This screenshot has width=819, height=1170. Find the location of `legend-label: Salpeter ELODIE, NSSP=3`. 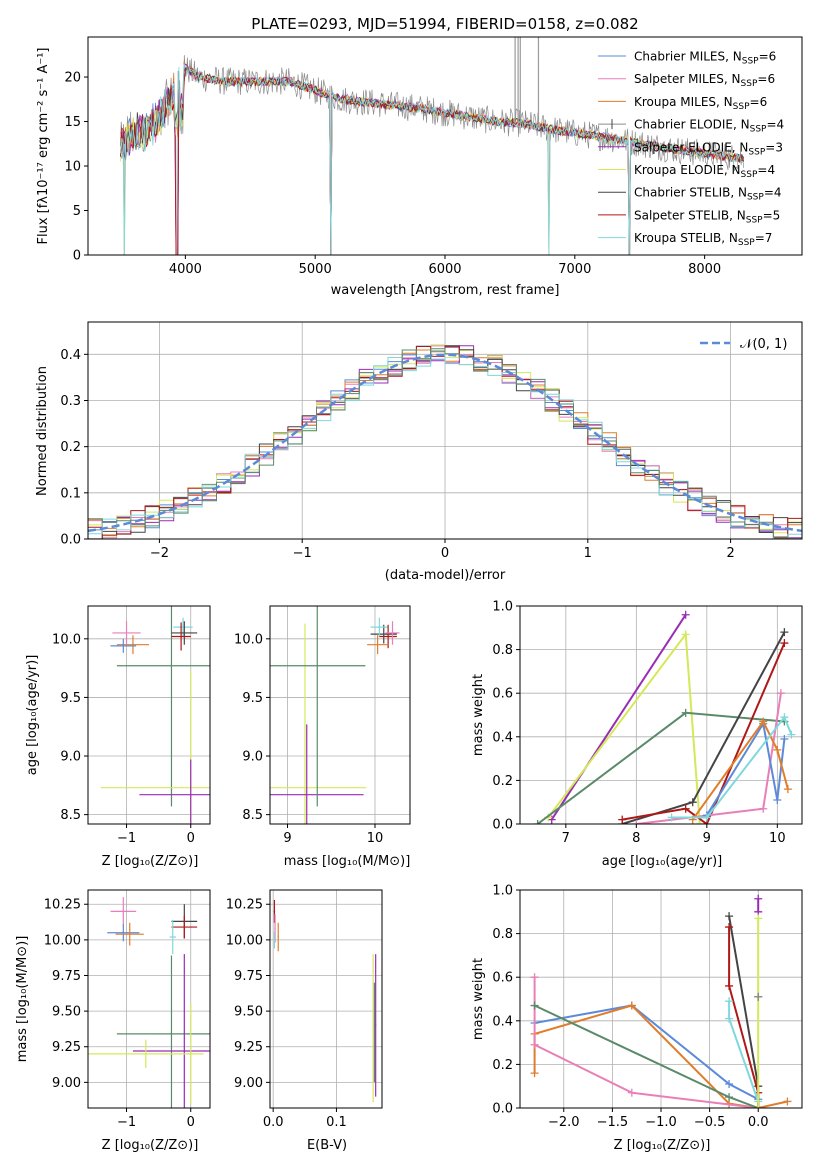

legend-label: Salpeter ELODIE, NSSP=3 is located at coordinates (708, 148).